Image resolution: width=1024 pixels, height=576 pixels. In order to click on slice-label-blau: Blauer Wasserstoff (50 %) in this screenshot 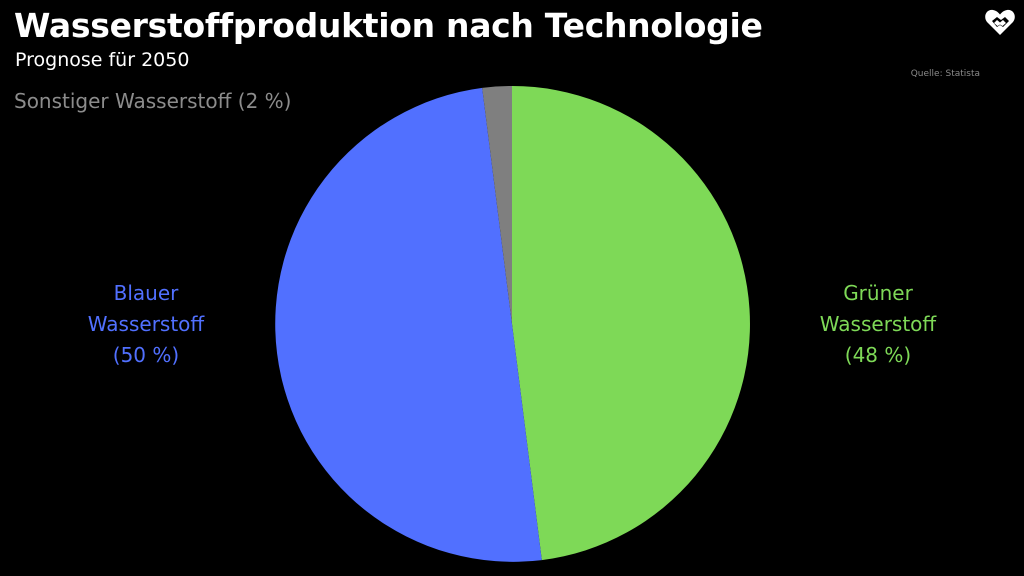, I will do `click(146, 324)`.